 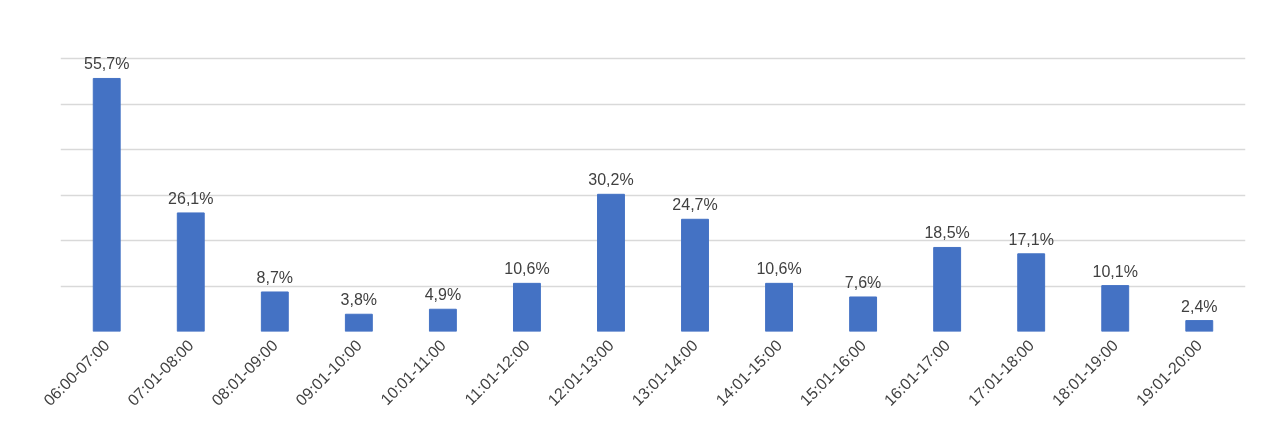 I want to click on data-label: 10,1%, so click(x=1115, y=271).